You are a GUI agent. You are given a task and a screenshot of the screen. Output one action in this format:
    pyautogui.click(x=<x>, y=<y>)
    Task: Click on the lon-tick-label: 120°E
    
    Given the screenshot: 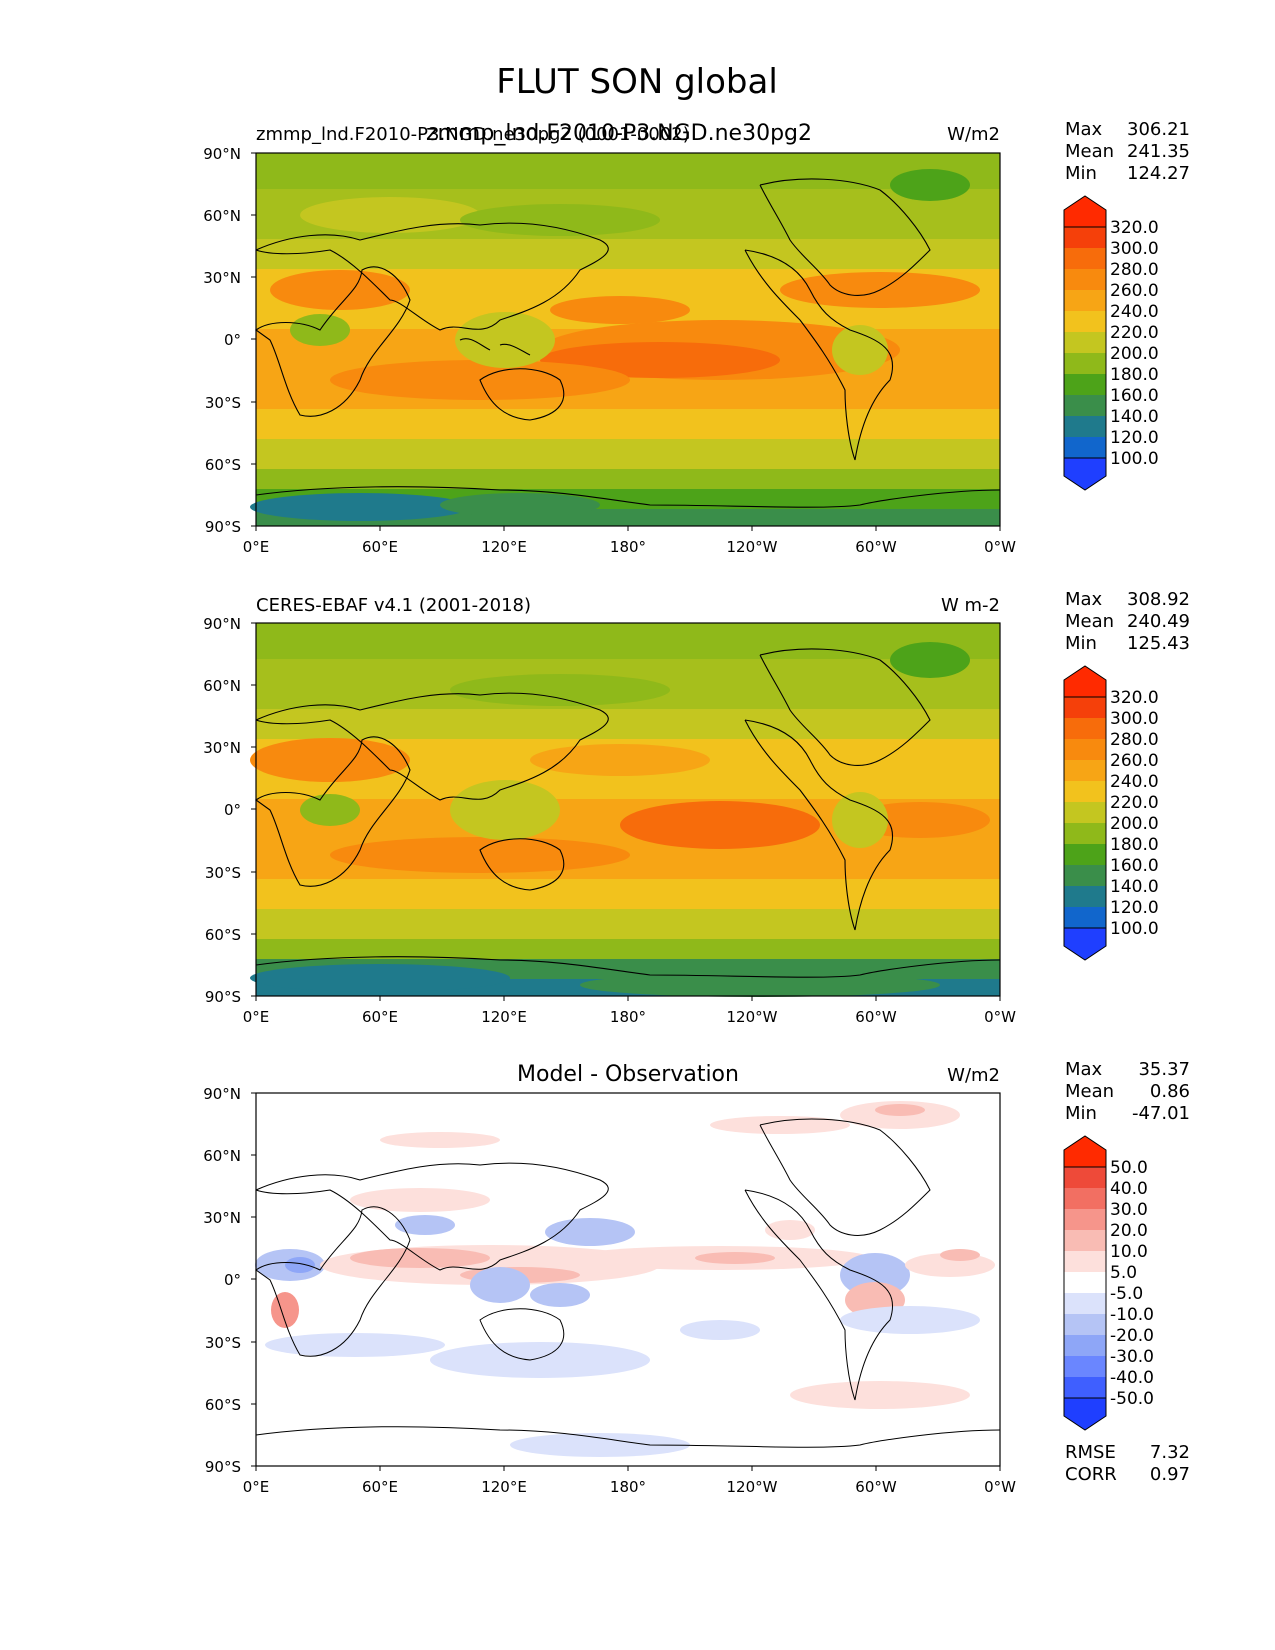 What is the action you would take?
    pyautogui.click(x=504, y=547)
    